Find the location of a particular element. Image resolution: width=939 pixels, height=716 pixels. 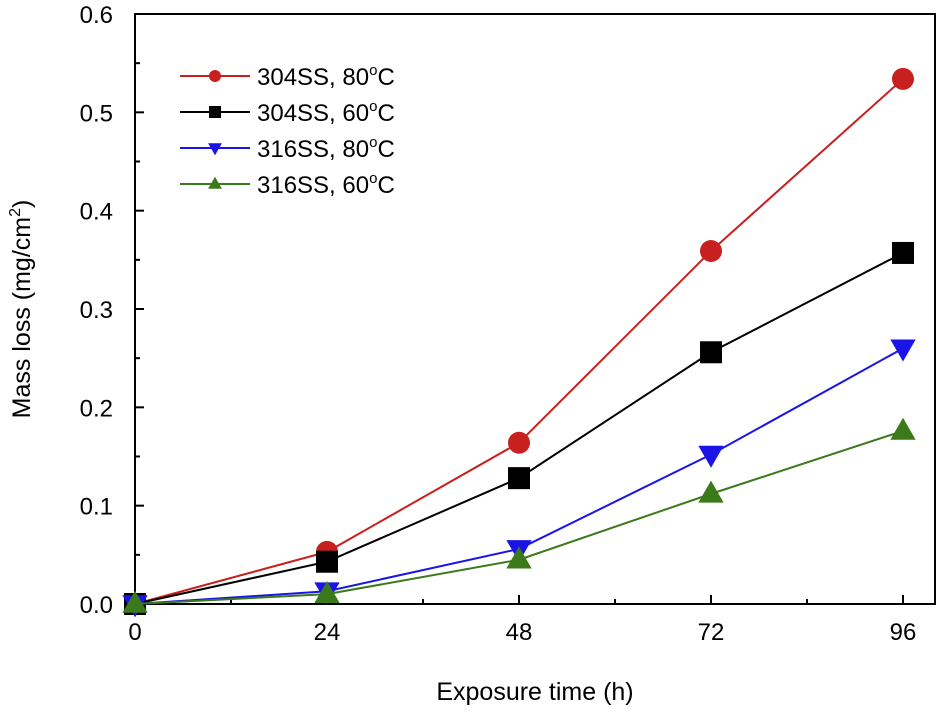

legend-item: 316SS, 80oC is located at coordinates (287, 148).